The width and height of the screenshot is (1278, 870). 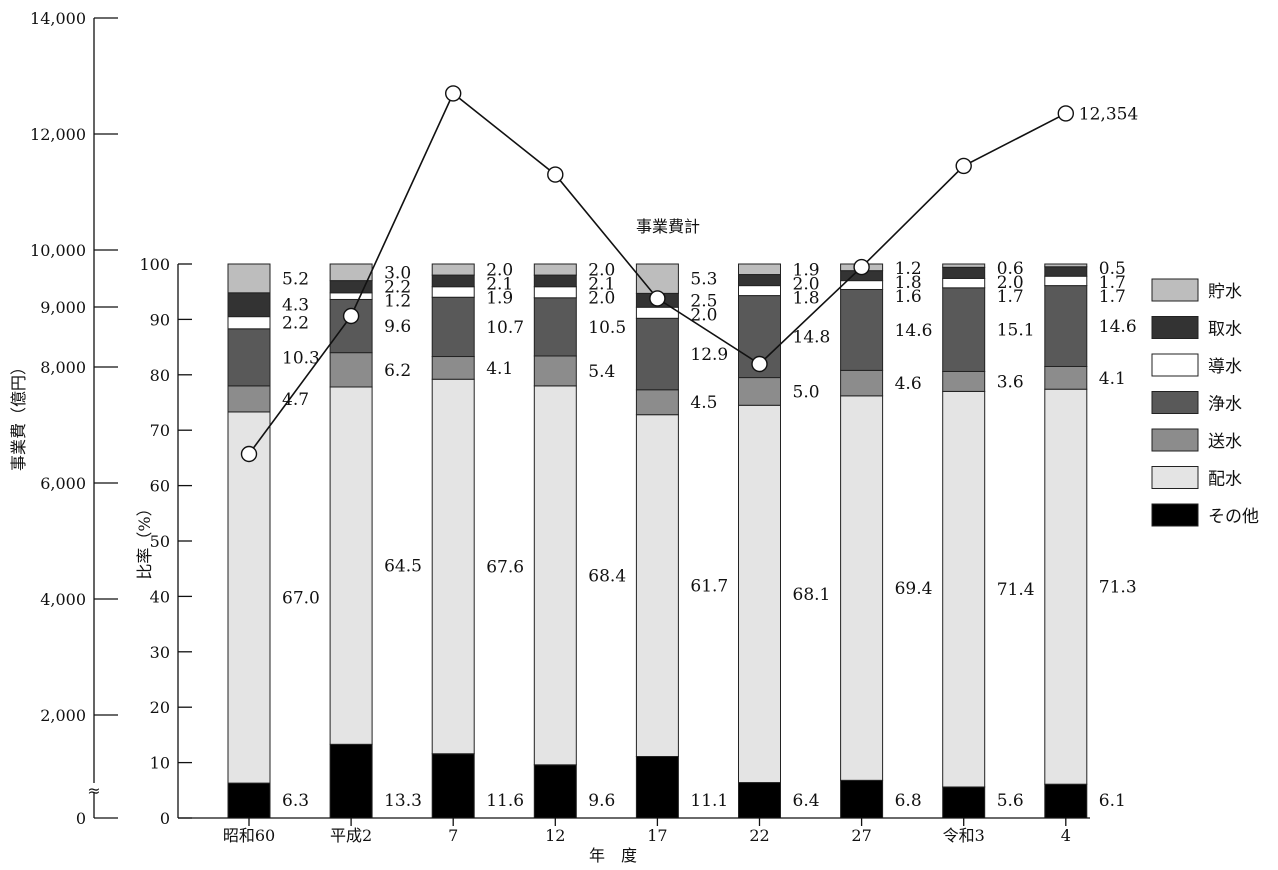 What do you see at coordinates (759, 835) in the screenshot?
I see `category-tick-label: 22` at bounding box center [759, 835].